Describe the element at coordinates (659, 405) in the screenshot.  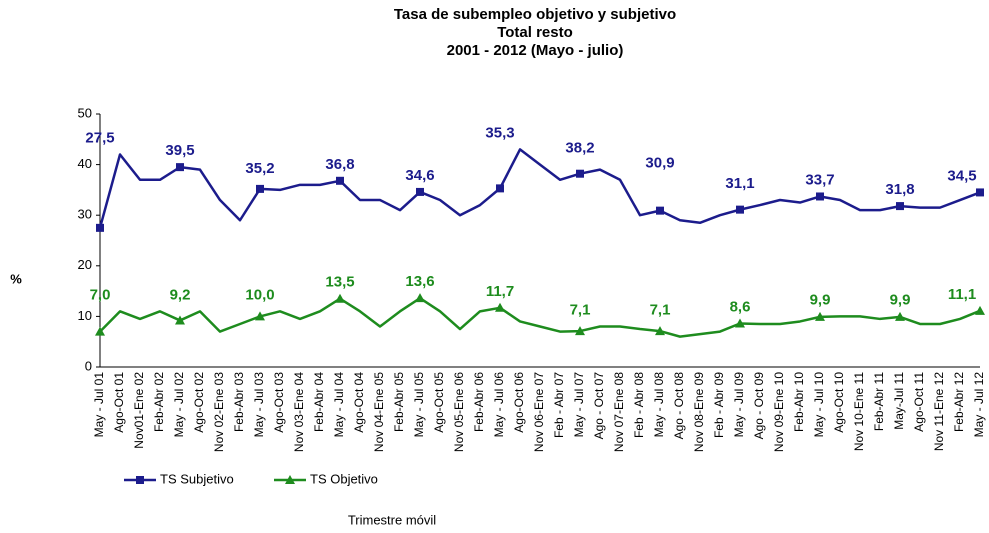
I see `x-tick-label: May - Jul 08` at that location.